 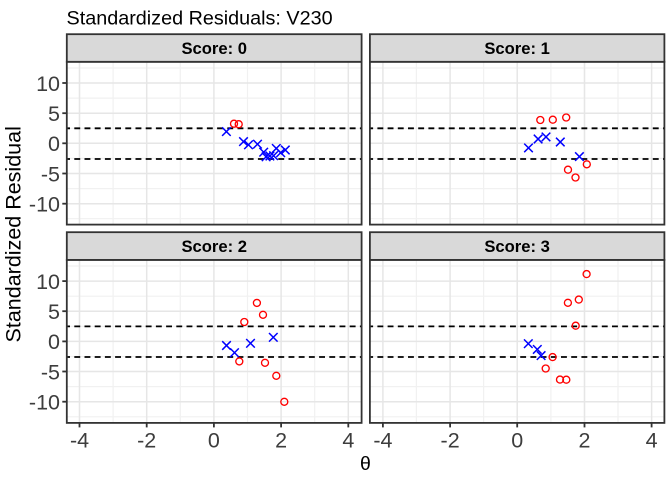 I want to click on svg-text: Standardized Residuals: V230, so click(x=200, y=19).